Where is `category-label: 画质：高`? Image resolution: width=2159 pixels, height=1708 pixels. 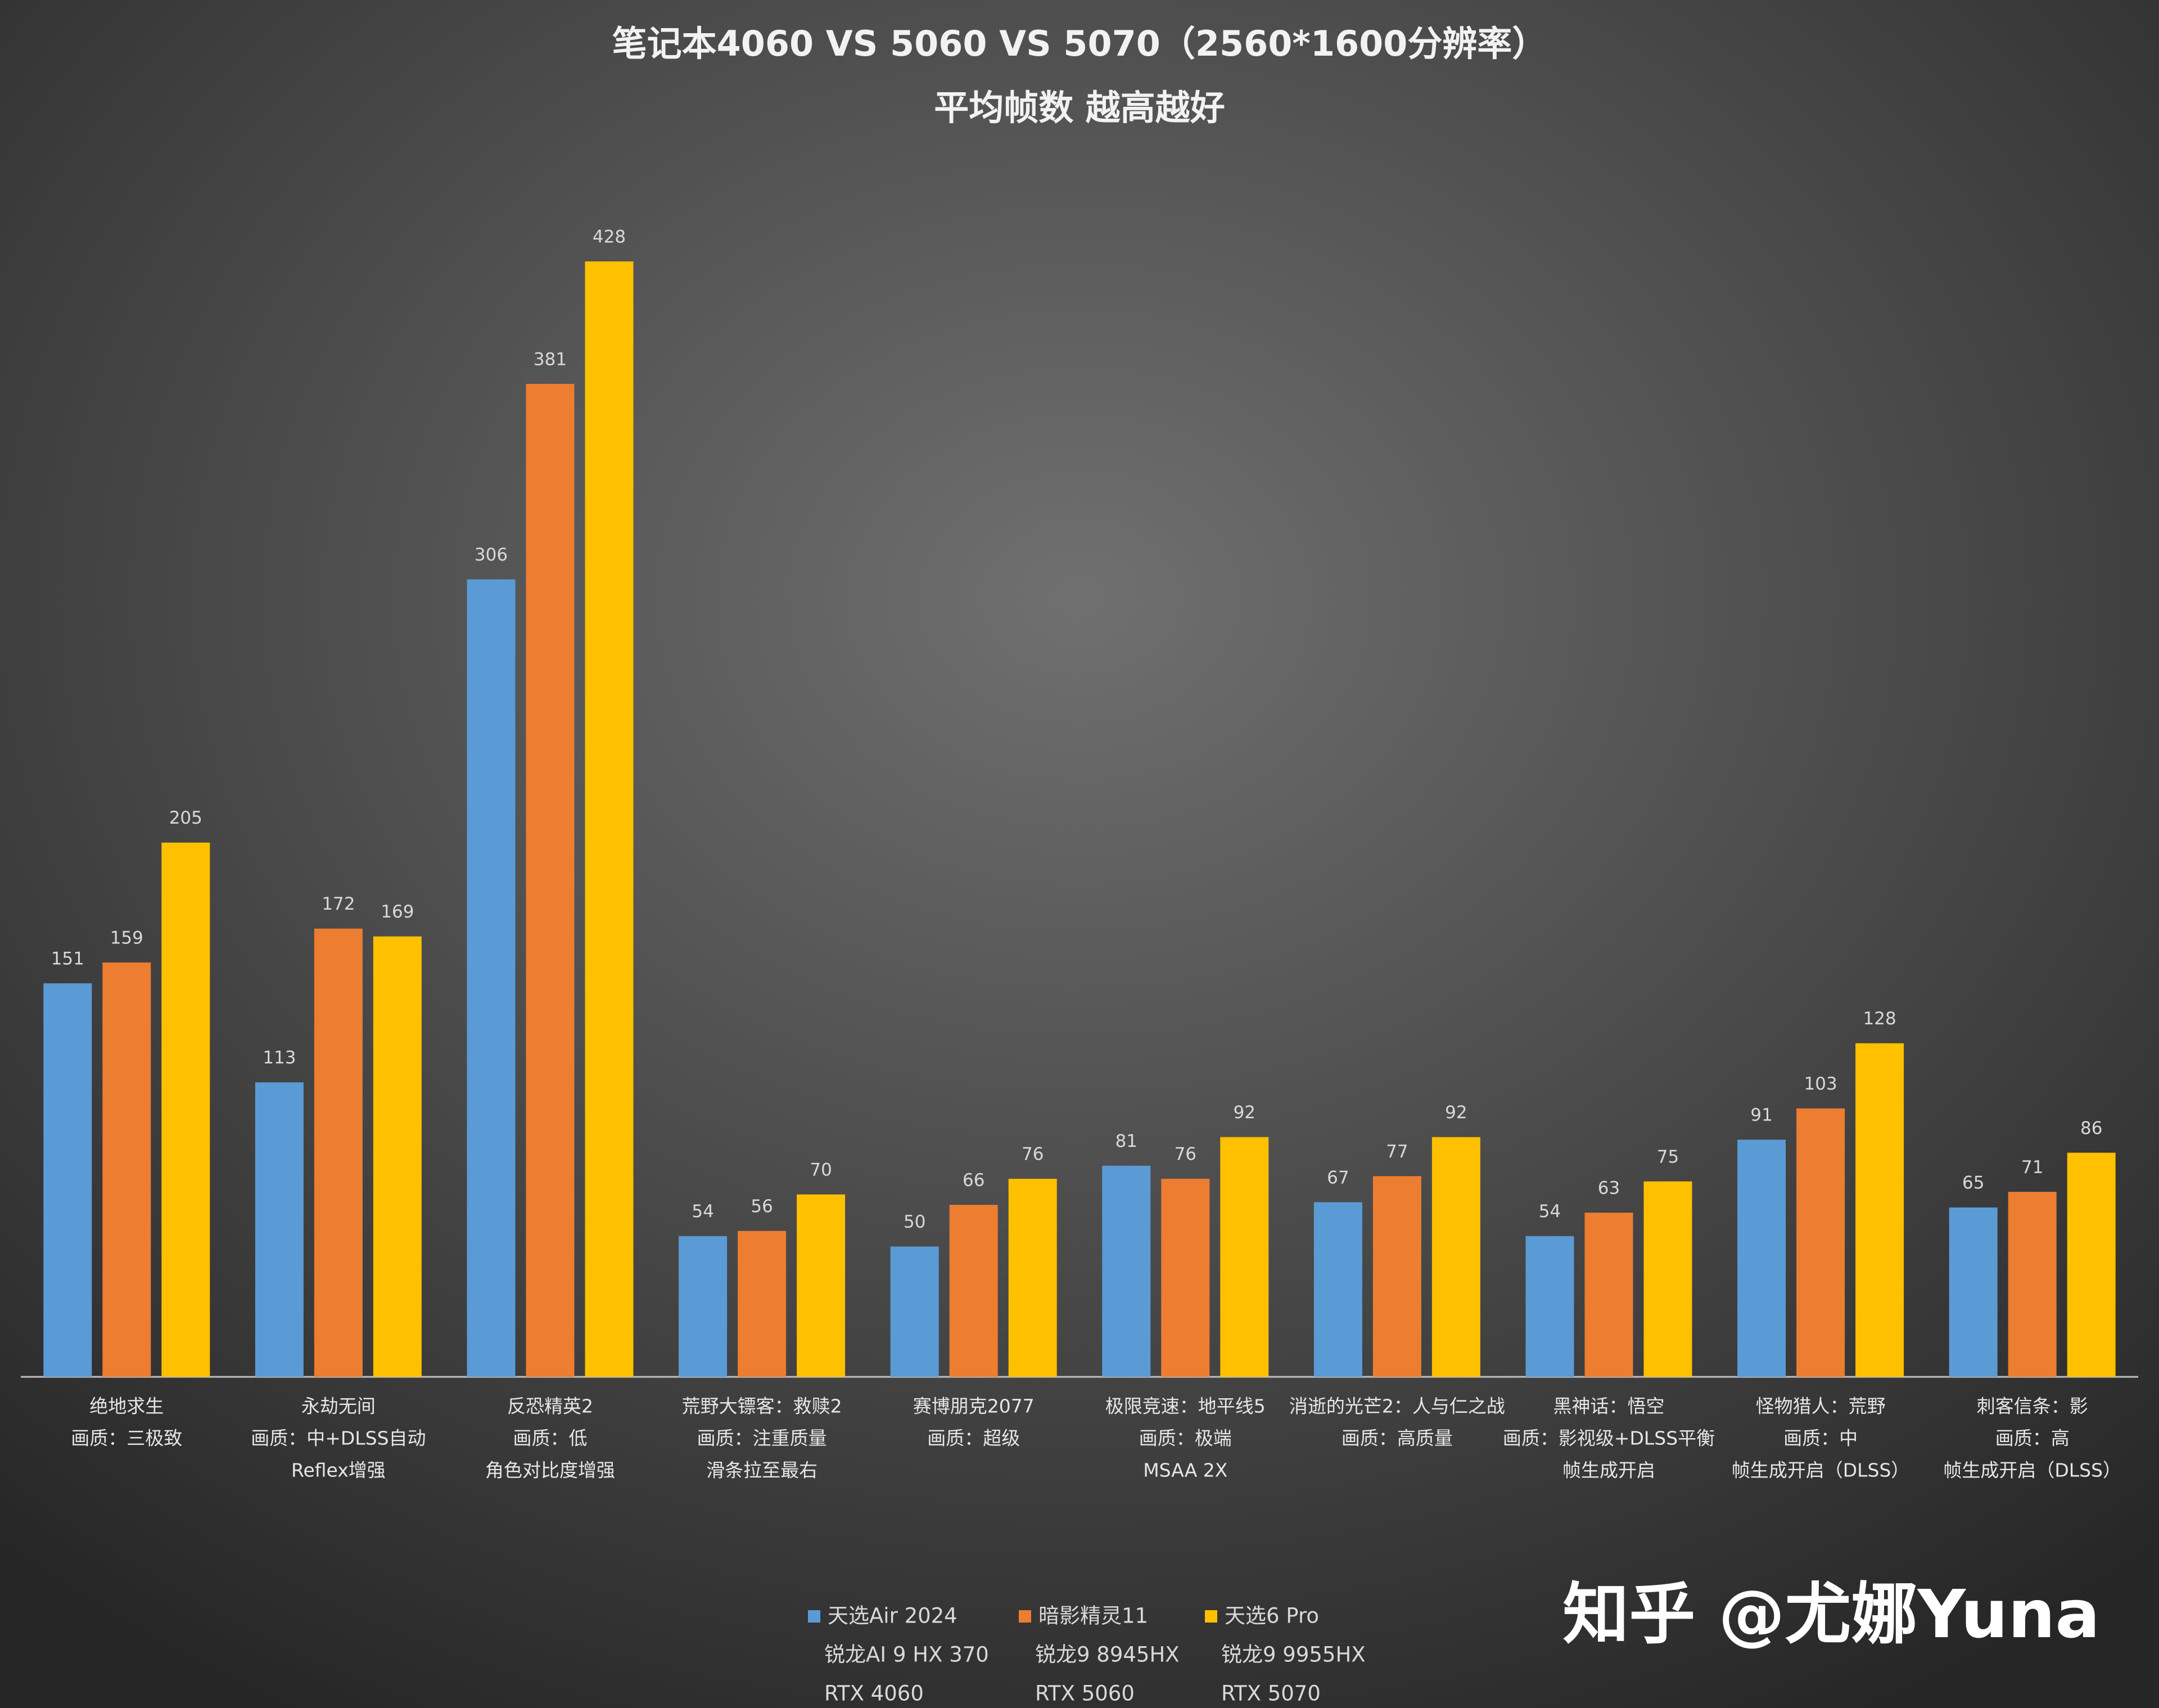 category-label: 画质：高 is located at coordinates (2032, 1438).